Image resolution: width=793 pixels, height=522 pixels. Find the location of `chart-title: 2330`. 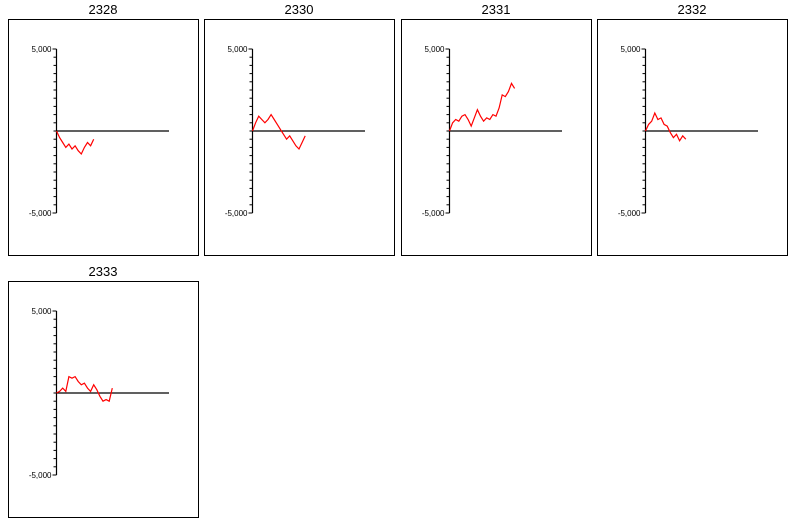

chart-title: 2330 is located at coordinates (299, 9).